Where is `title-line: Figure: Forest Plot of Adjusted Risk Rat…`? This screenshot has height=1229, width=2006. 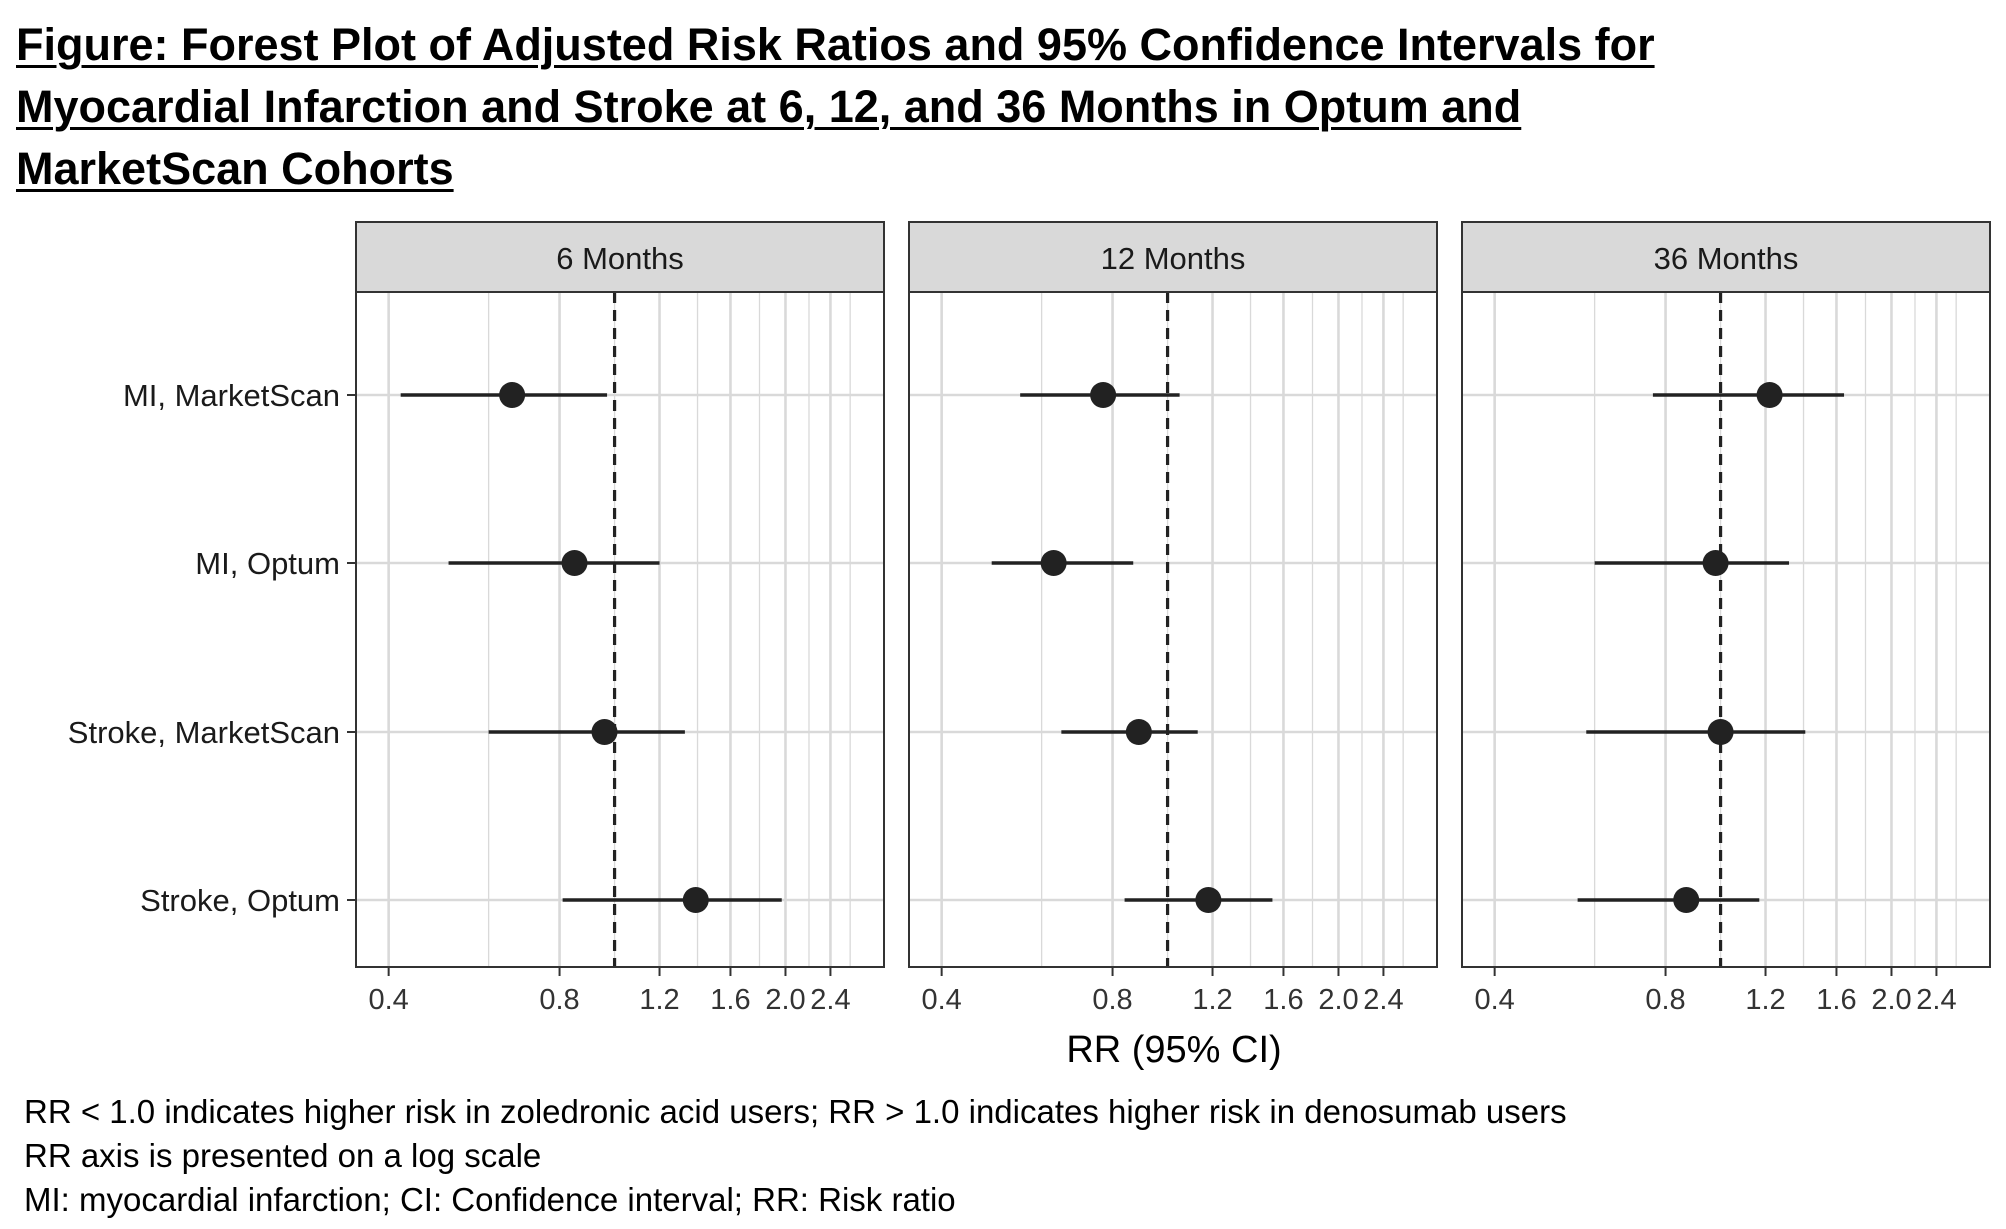
title-line: Figure: Forest Plot of Adjusted Risk Rat… is located at coordinates (835, 44).